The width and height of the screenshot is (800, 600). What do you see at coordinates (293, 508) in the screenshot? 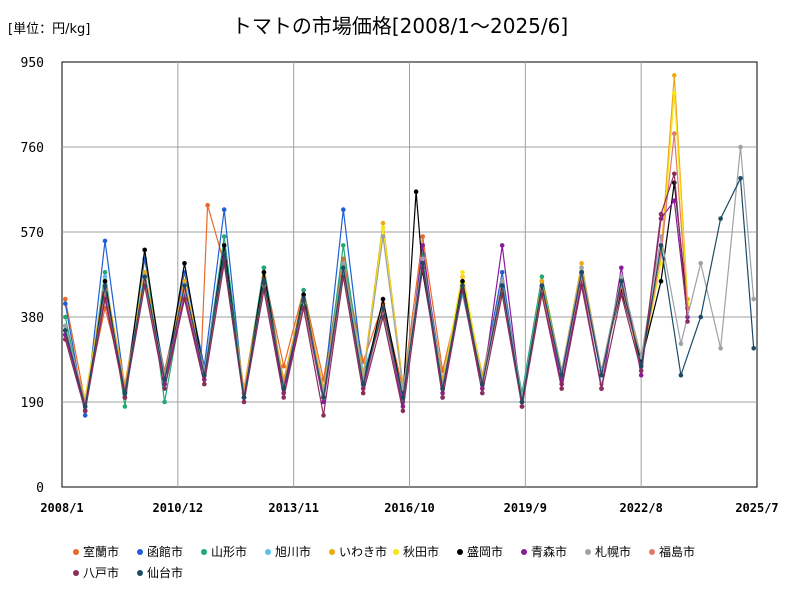
I see `x-tick-label: 2013/11` at bounding box center [293, 508].